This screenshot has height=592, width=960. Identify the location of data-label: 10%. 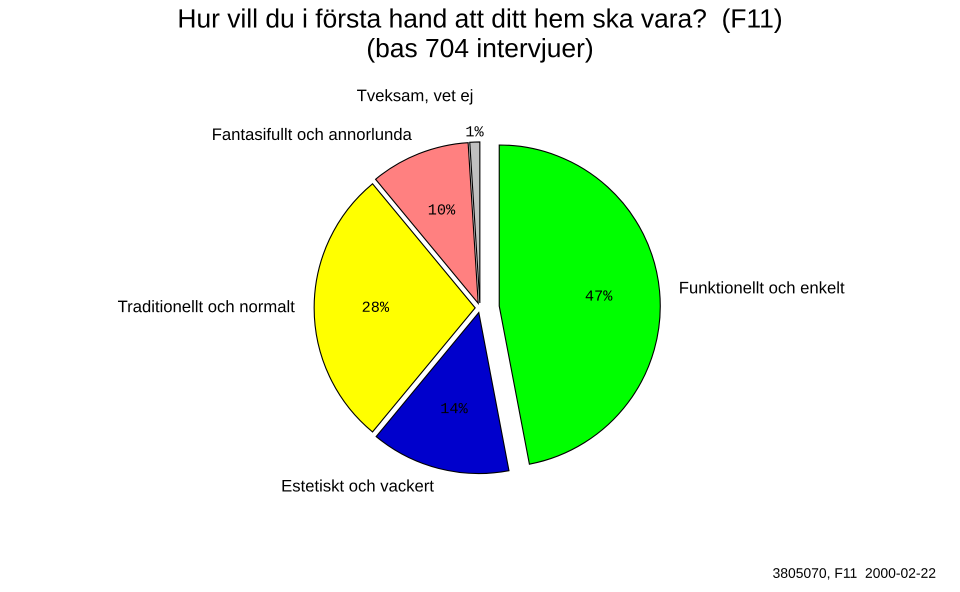
(442, 209).